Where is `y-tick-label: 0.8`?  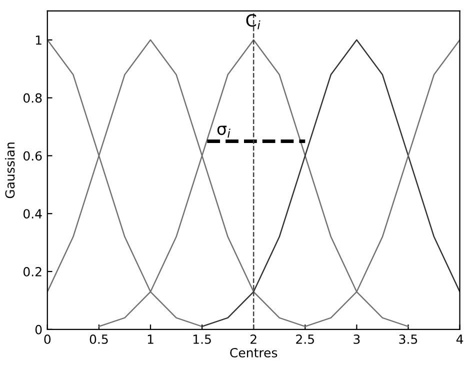
y-tick-label: 0.8 is located at coordinates (32, 98).